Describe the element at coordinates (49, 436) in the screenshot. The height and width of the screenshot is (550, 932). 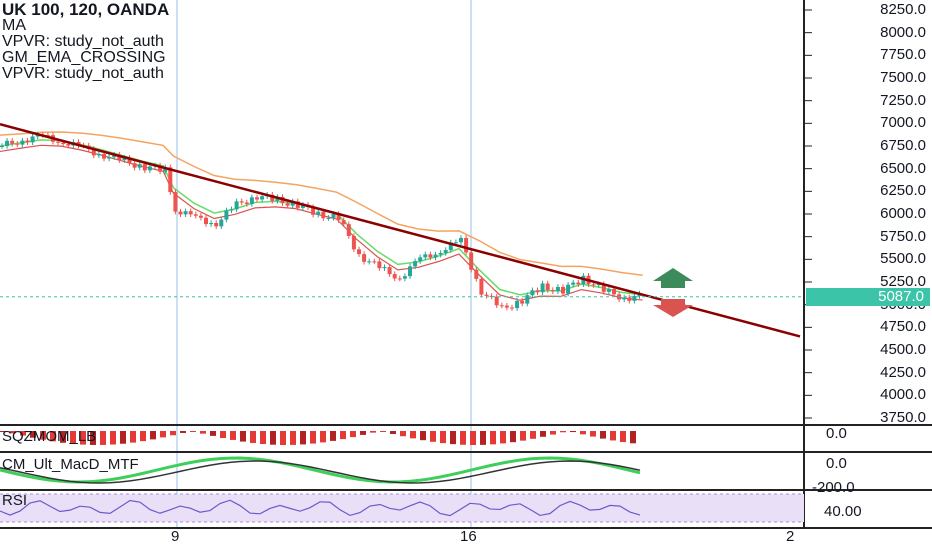
I see `sqzmom-label: SQZMOM_LB` at that location.